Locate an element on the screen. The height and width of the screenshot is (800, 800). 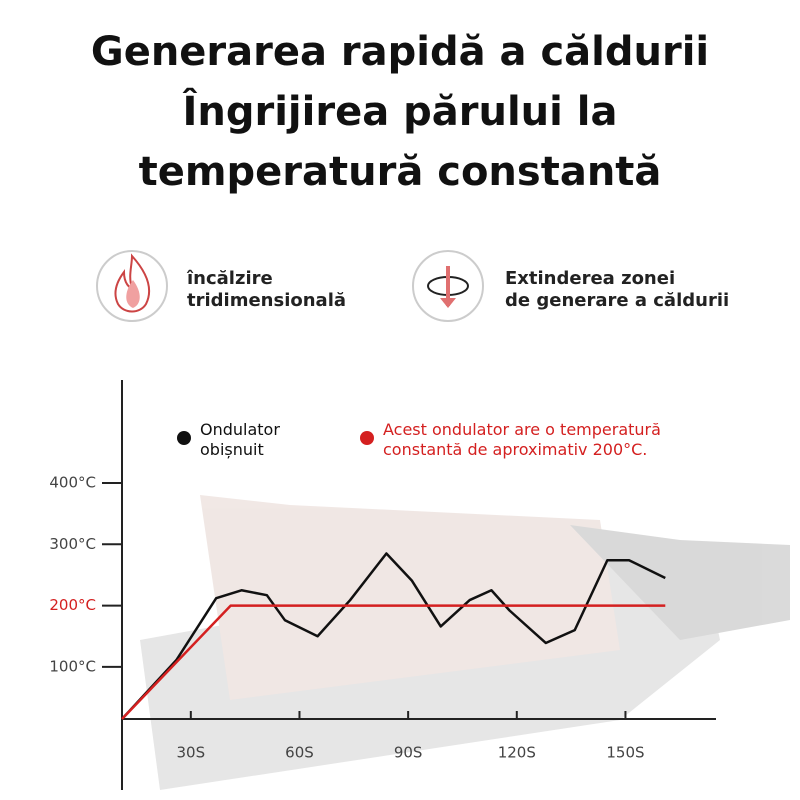
y-tick-label: 100°C is located at coordinates (72, 666).